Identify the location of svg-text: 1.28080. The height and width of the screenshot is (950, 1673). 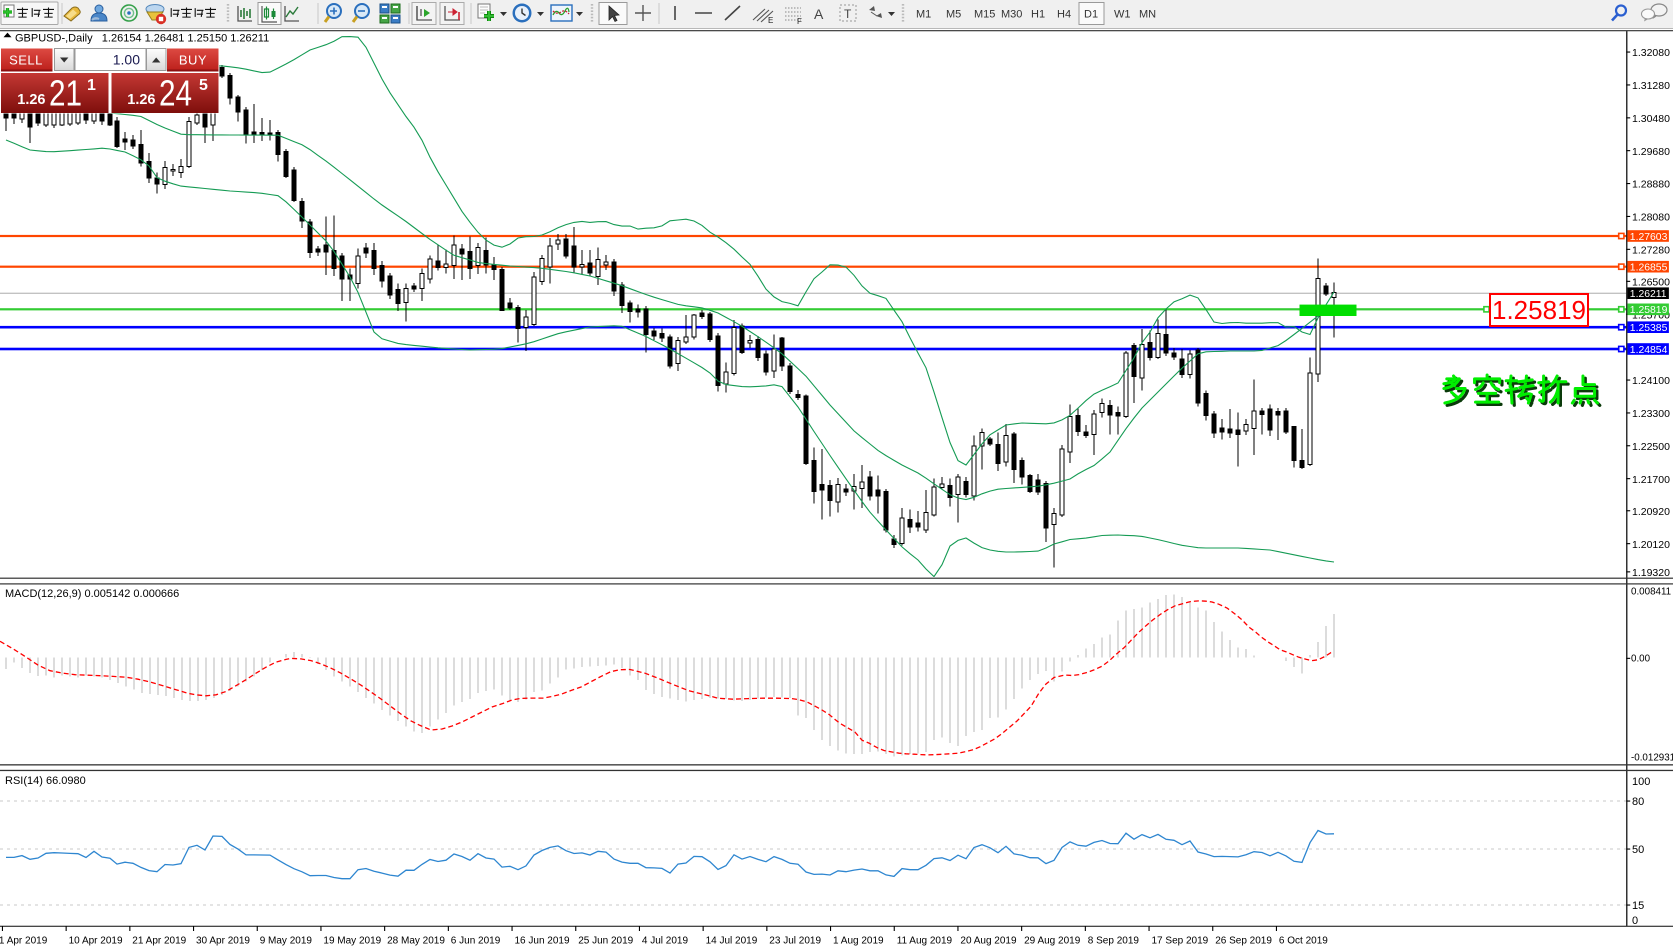
(1651, 218).